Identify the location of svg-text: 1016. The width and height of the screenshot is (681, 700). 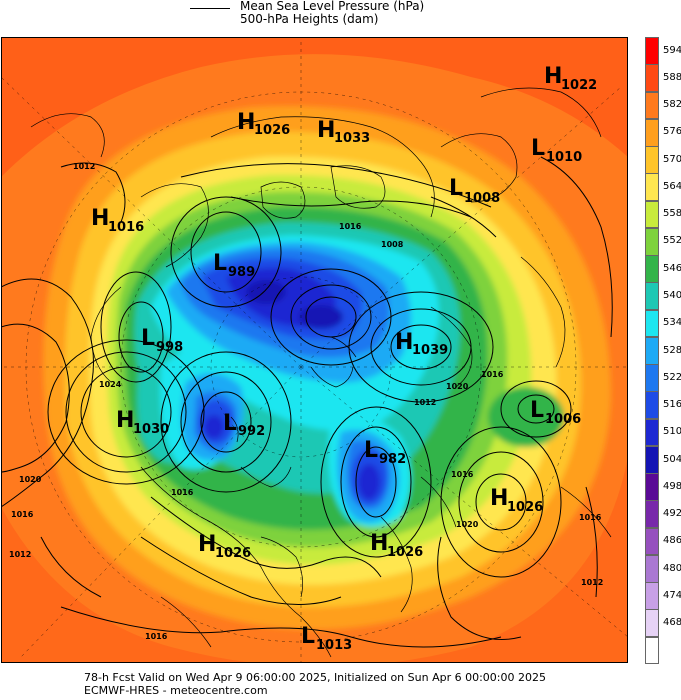
(126, 227).